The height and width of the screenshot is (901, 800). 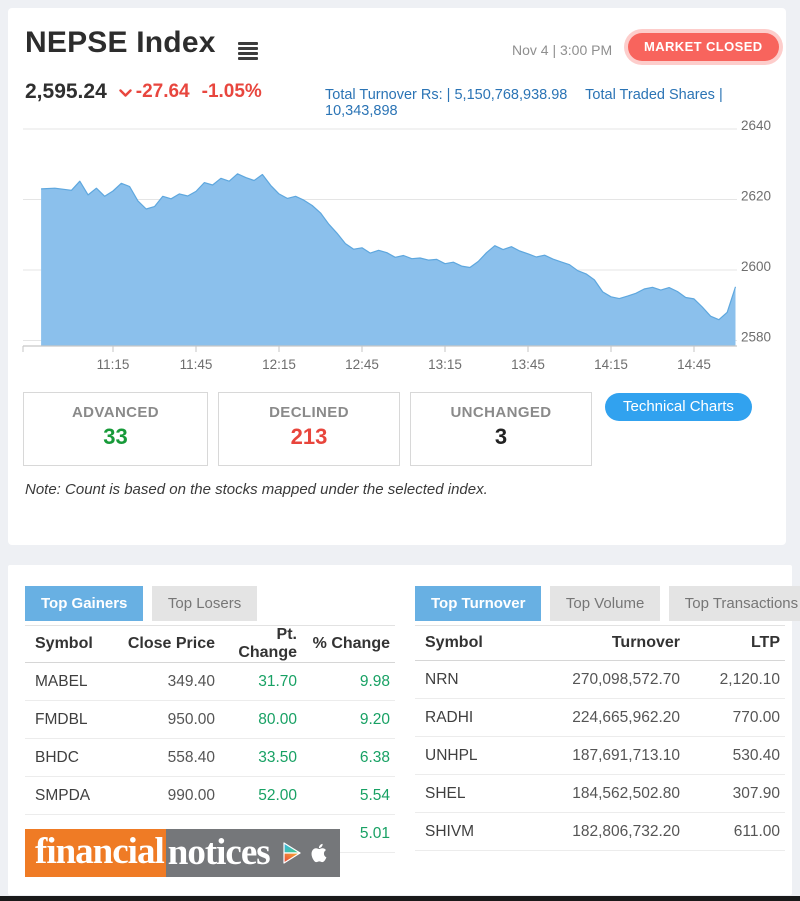 What do you see at coordinates (465, 755) in the screenshot?
I see `symbol-cell: UNHPL` at bounding box center [465, 755].